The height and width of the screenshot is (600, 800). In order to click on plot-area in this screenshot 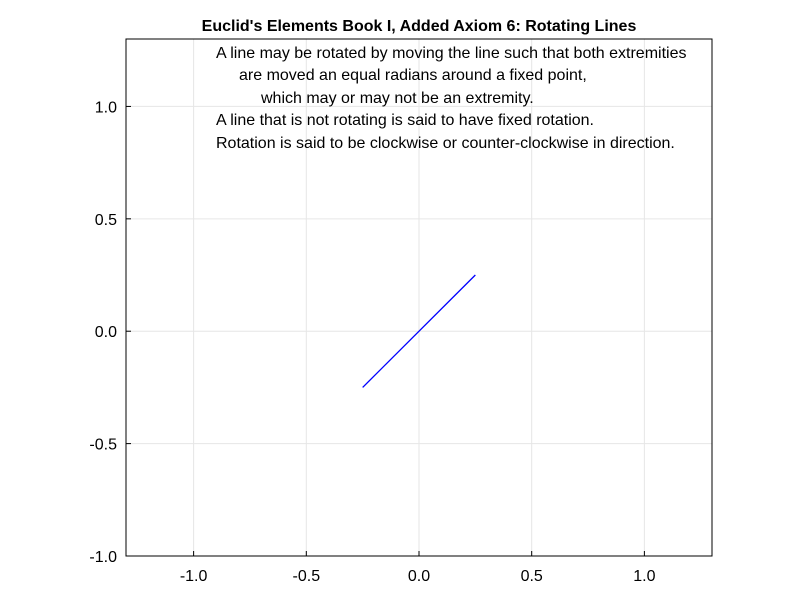, I will do `click(419, 331)`.